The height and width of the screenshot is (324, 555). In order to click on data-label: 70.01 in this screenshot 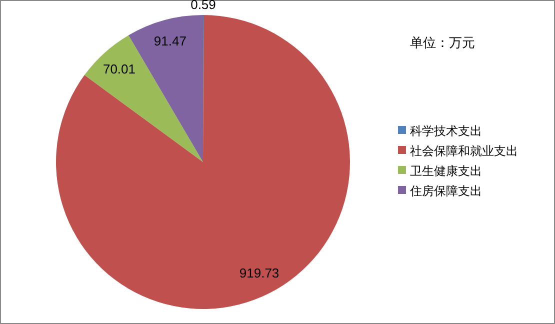, I will do `click(119, 68)`.